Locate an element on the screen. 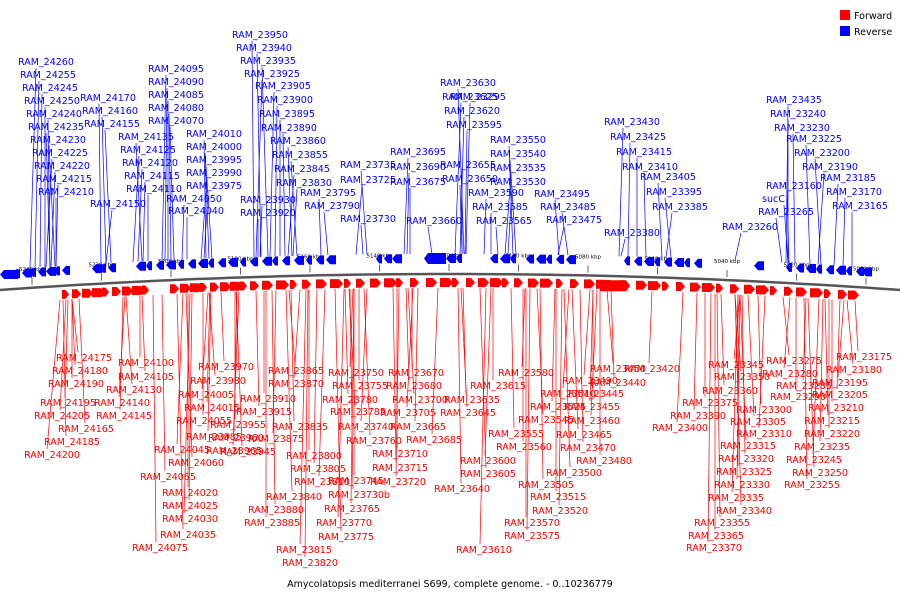  forward-gene-label: RAM_24140 is located at coordinates (122, 403).